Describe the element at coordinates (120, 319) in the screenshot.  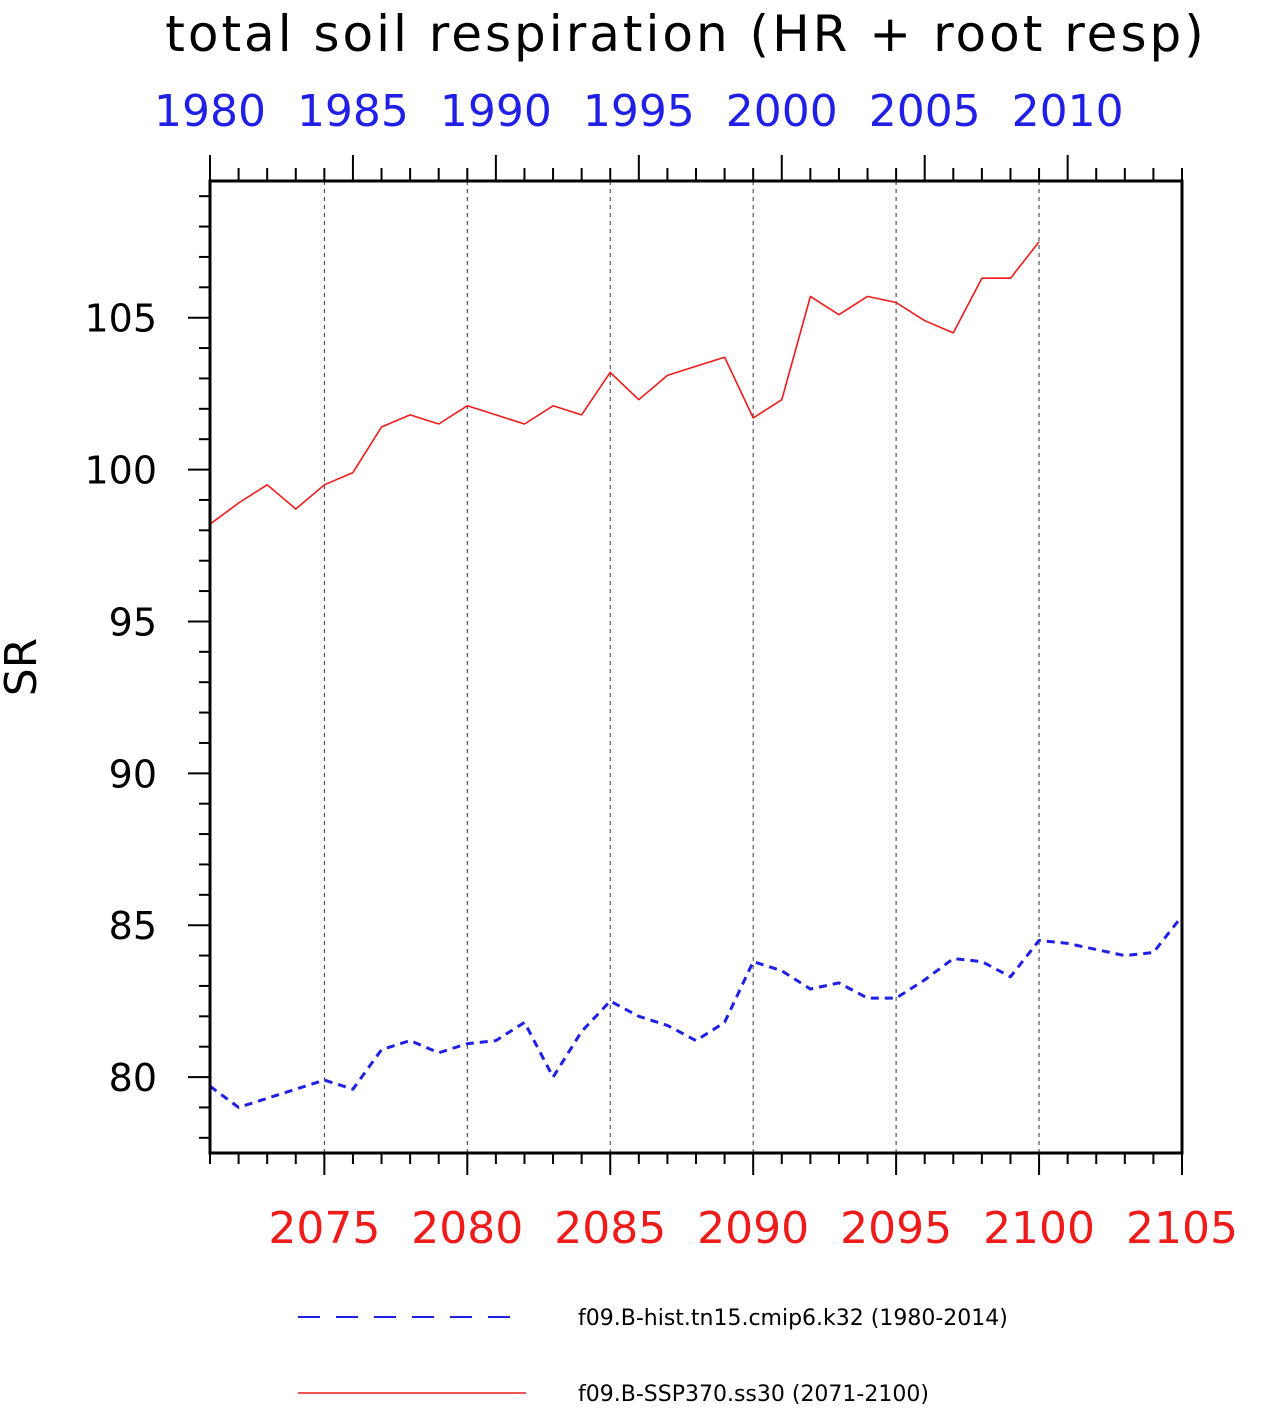
I see `y-tick-label: 105` at that location.